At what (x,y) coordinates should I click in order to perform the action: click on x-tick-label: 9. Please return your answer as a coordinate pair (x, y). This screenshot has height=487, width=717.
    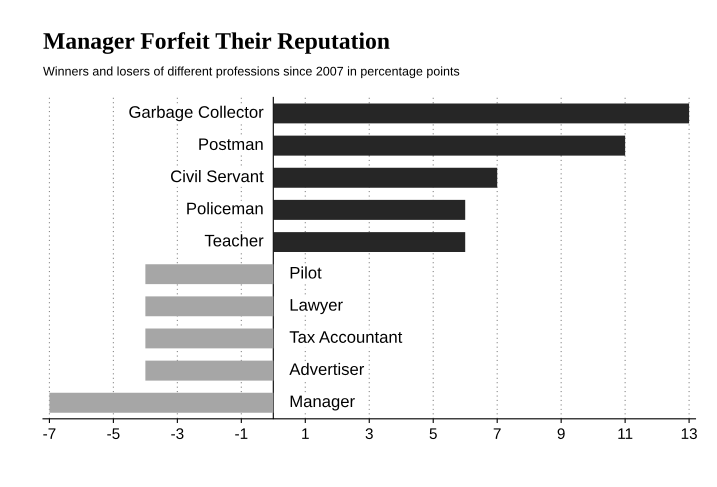
    Looking at the image, I should click on (561, 434).